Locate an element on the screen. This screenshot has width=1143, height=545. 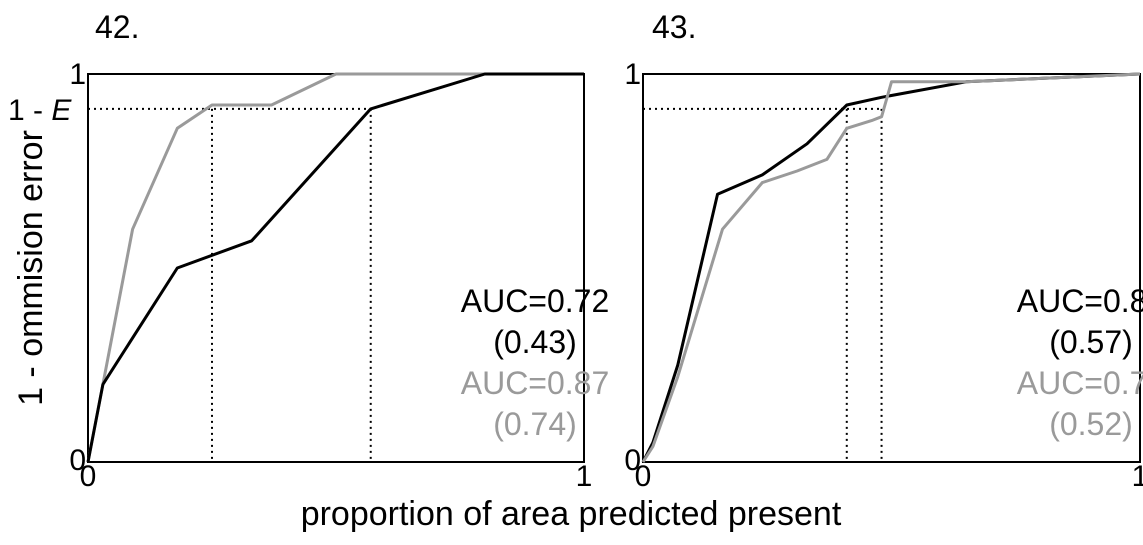
panel-label: 43. is located at coordinates (674, 27).